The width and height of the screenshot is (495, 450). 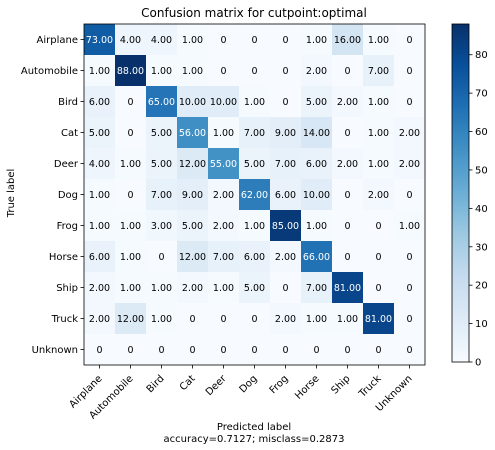 What do you see at coordinates (161, 226) in the screenshot?
I see `cell-value-label: 3.00` at bounding box center [161, 226].